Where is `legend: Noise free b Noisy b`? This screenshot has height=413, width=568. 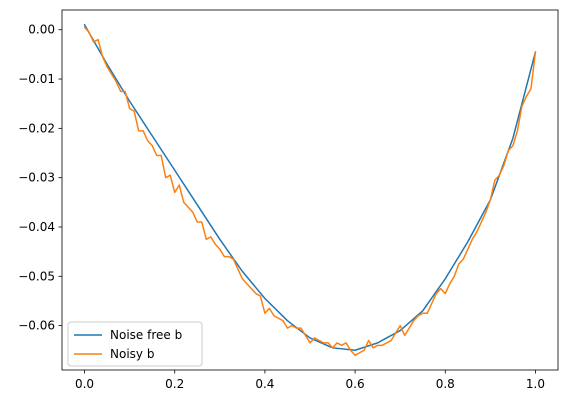 legend: Noise free b Noisy b is located at coordinates (135, 344).